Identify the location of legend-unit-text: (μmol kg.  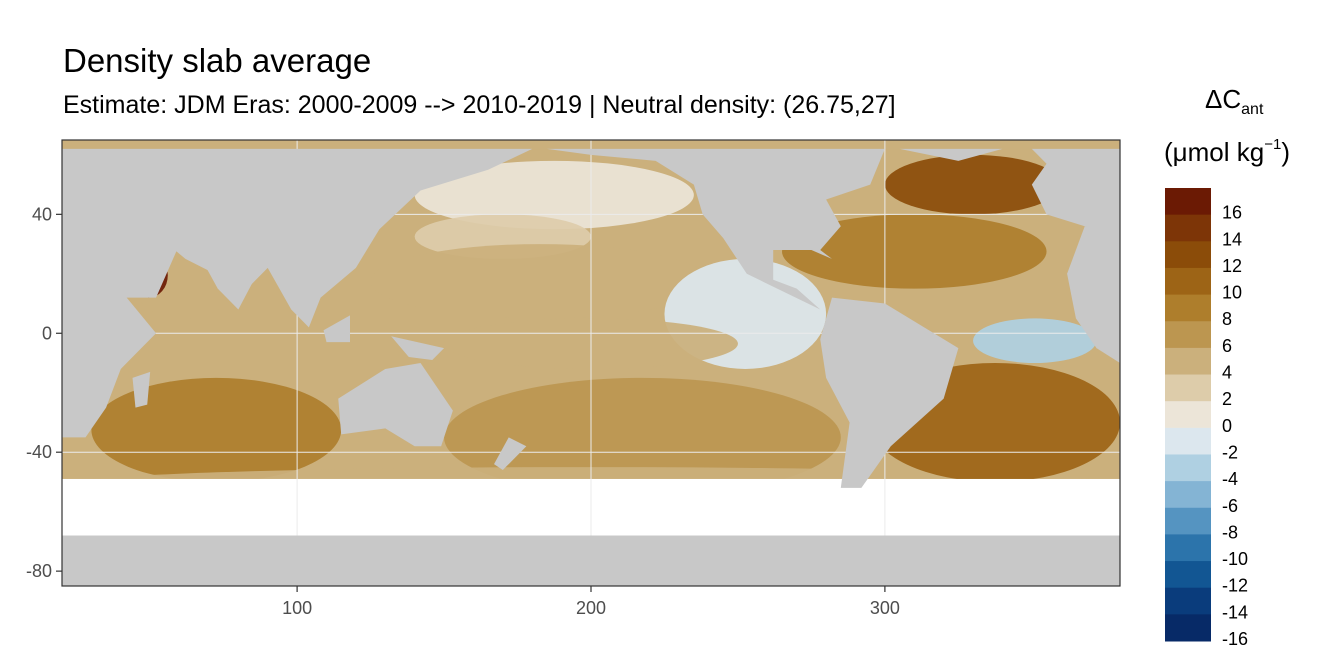
(1214, 152).